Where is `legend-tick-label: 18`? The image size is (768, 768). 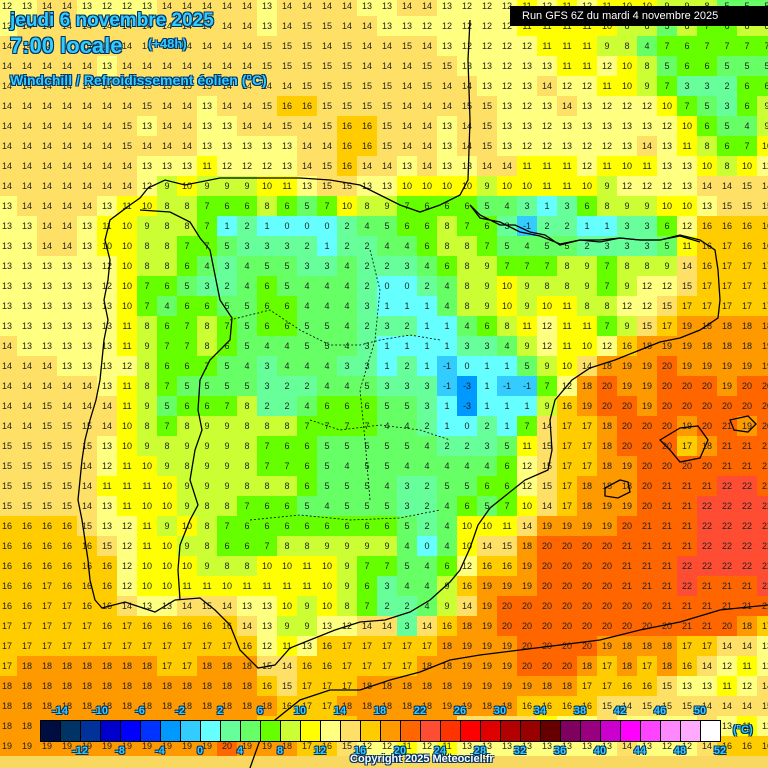 legend-tick-label: 18 is located at coordinates (380, 711).